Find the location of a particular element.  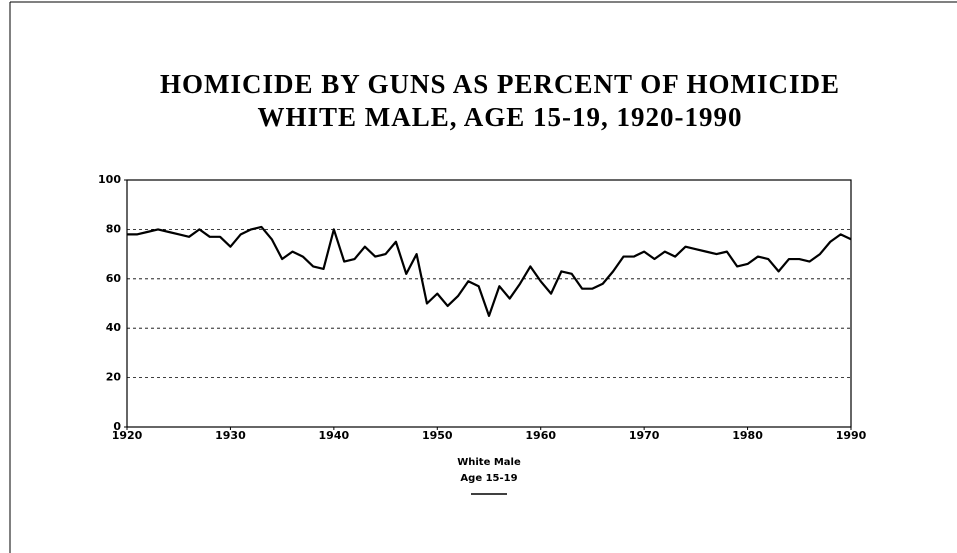

legend-label: White Male is located at coordinates (489, 462).